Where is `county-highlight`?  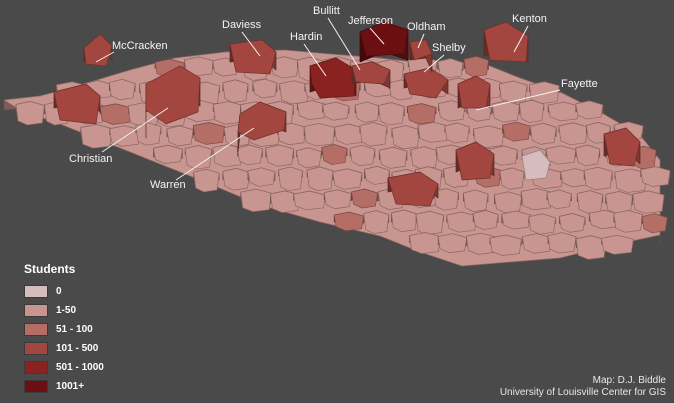 county-highlight is located at coordinates (622, 147).